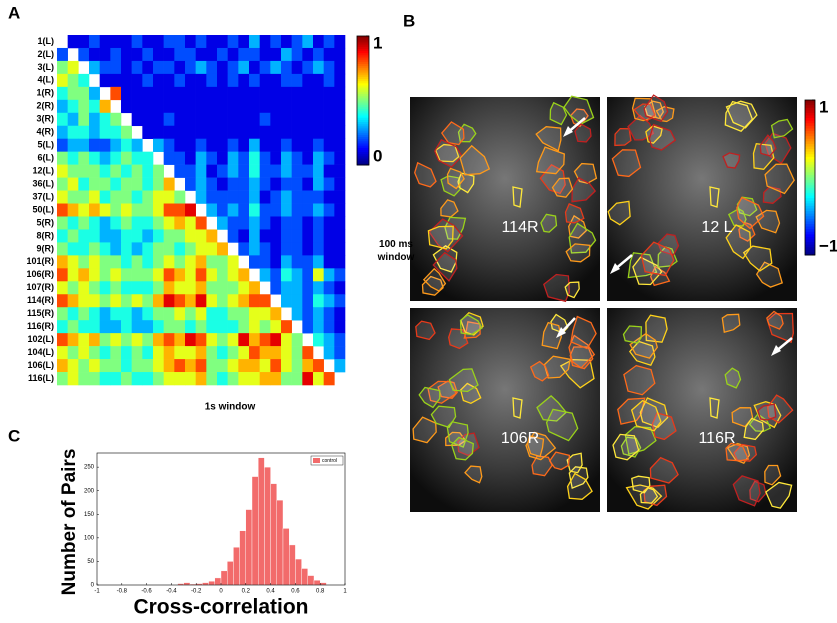 This screenshot has height=623, width=837. What do you see at coordinates (363, 100) in the screenshot?
I see `colorbar-frame` at bounding box center [363, 100].